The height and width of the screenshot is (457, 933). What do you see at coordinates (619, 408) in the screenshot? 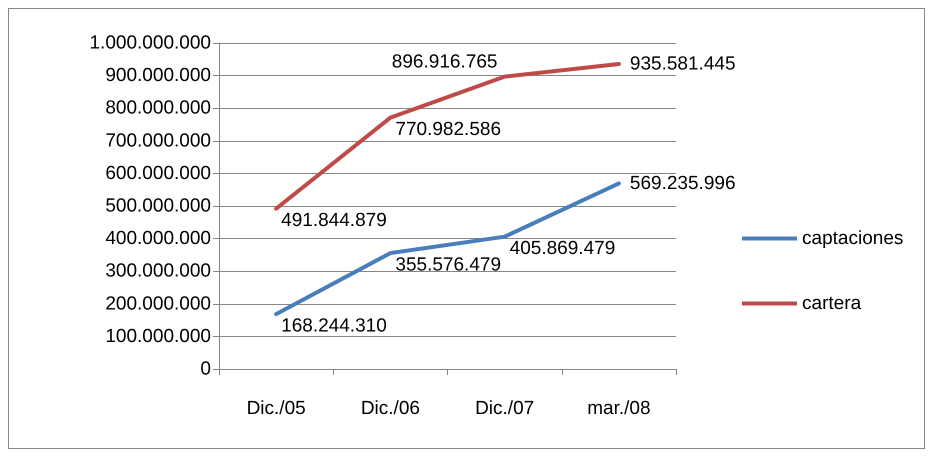
I see `x-tick-label: mar./08` at bounding box center [619, 408].